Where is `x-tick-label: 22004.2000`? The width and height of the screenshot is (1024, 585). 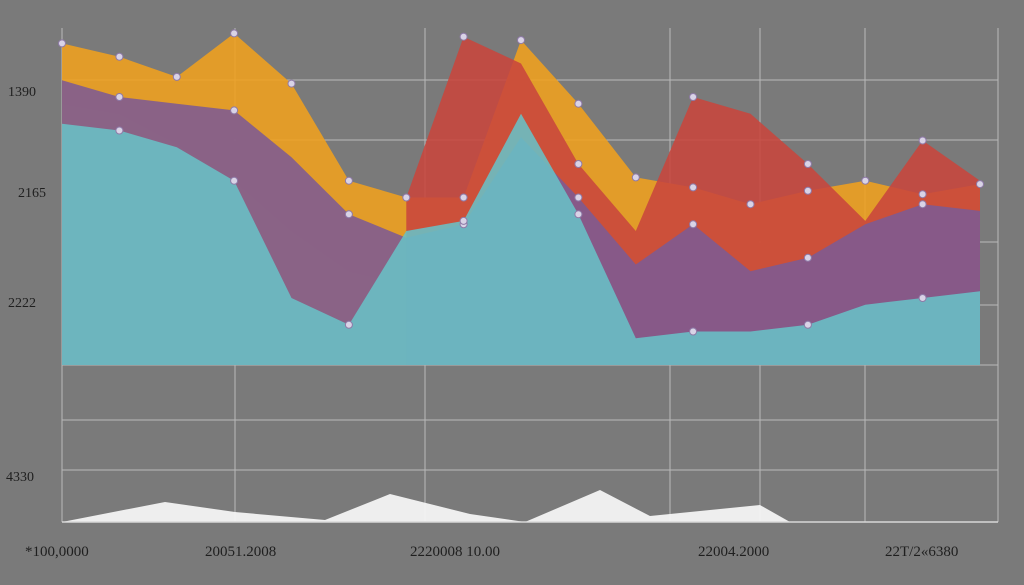
x-tick-label: 22004.2000 is located at coordinates (733, 552).